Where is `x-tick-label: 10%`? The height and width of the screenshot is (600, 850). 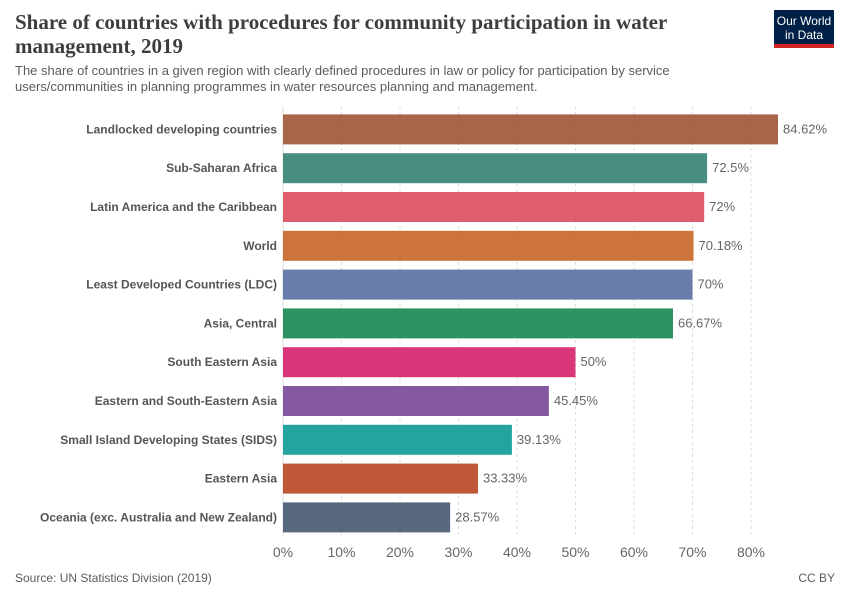 x-tick-label: 10% is located at coordinates (341, 552).